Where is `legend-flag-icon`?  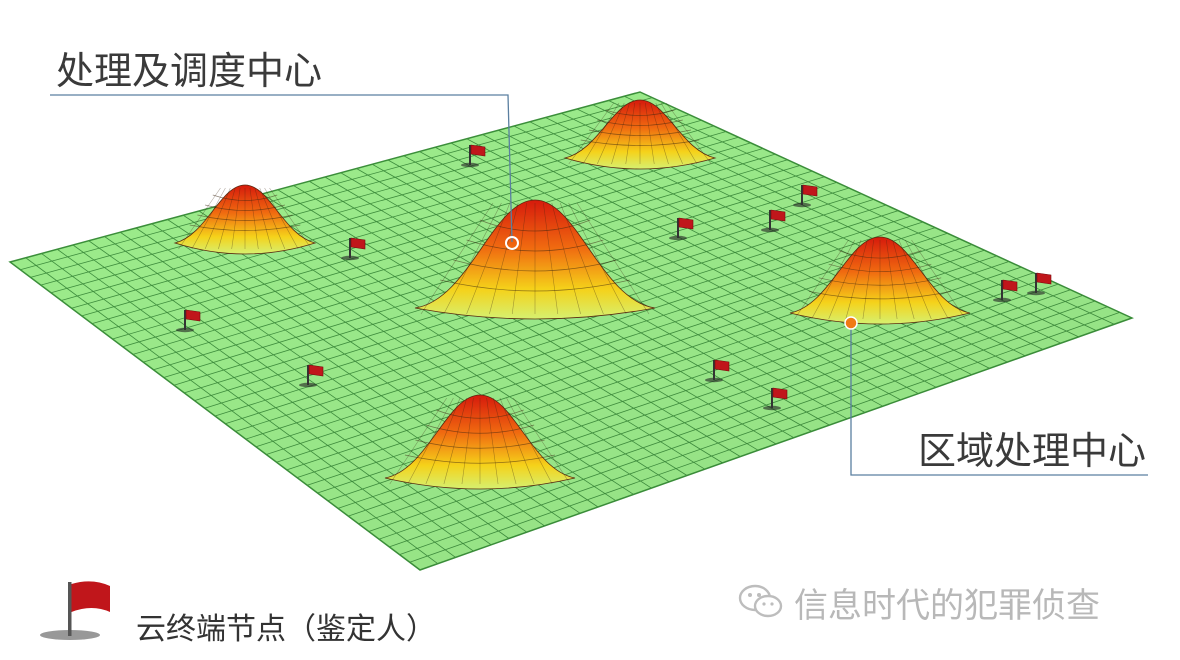 legend-flag-icon is located at coordinates (75, 610).